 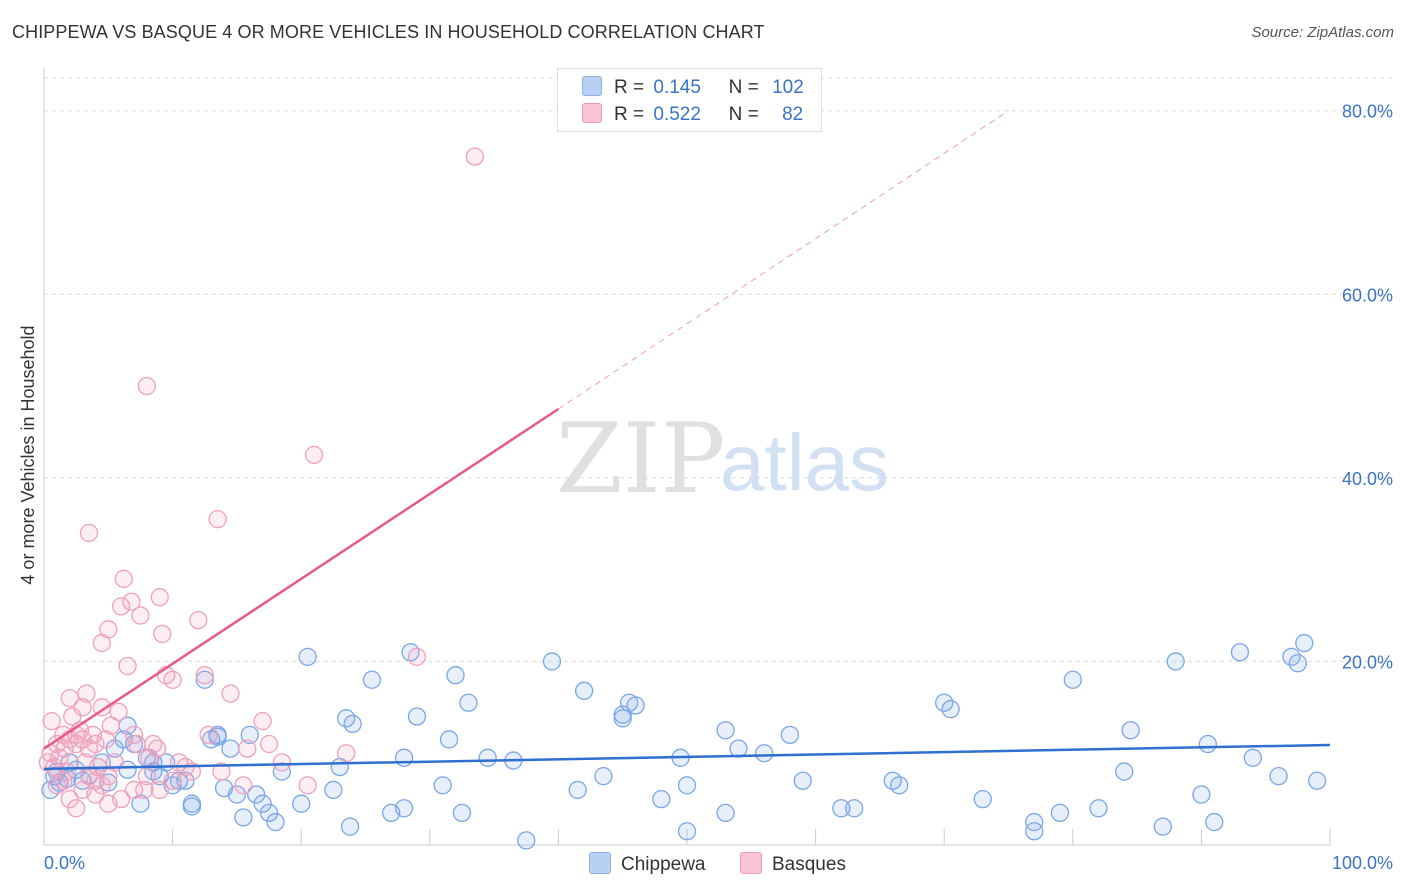 I want to click on basques-swatch-icon, so click(x=592, y=113).